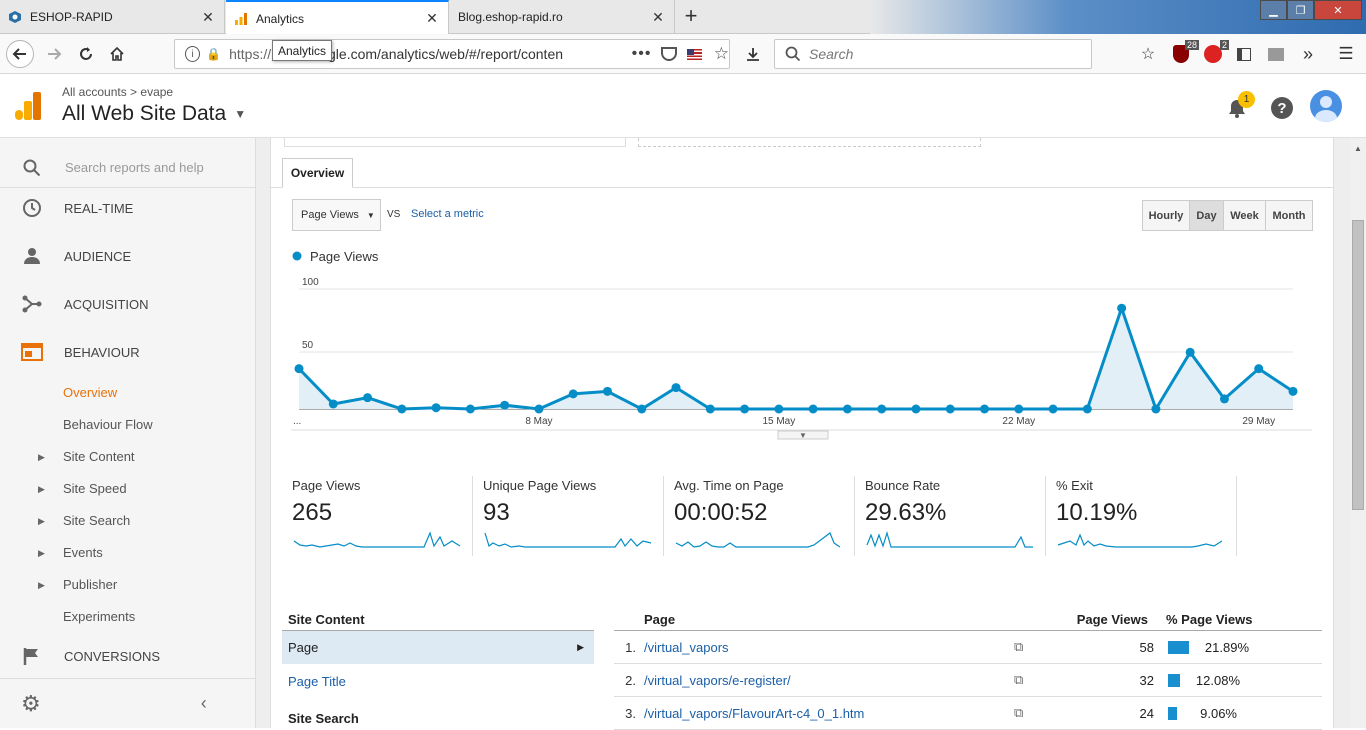  What do you see at coordinates (99, 616) in the screenshot?
I see `sidebar-item-experiments: Experiments` at bounding box center [99, 616].